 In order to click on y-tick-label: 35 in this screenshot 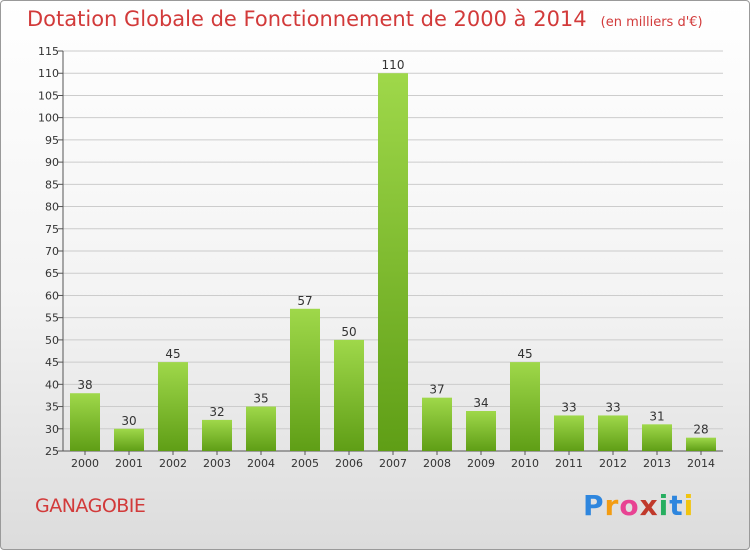, I will do `click(52, 407)`.